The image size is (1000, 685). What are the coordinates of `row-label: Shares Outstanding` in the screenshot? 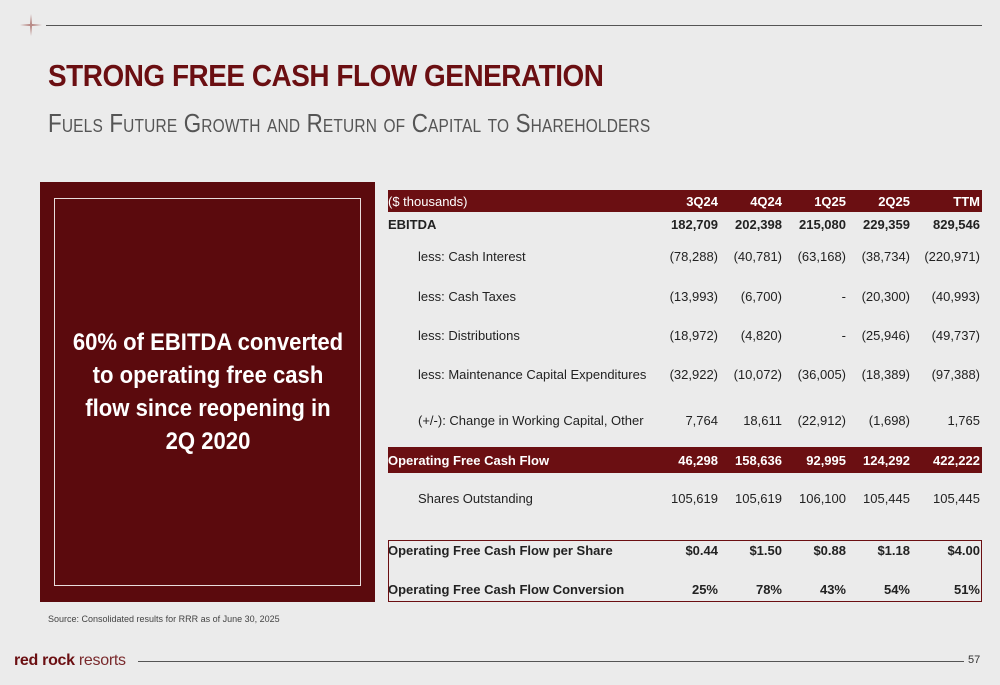 It's located at (475, 498).